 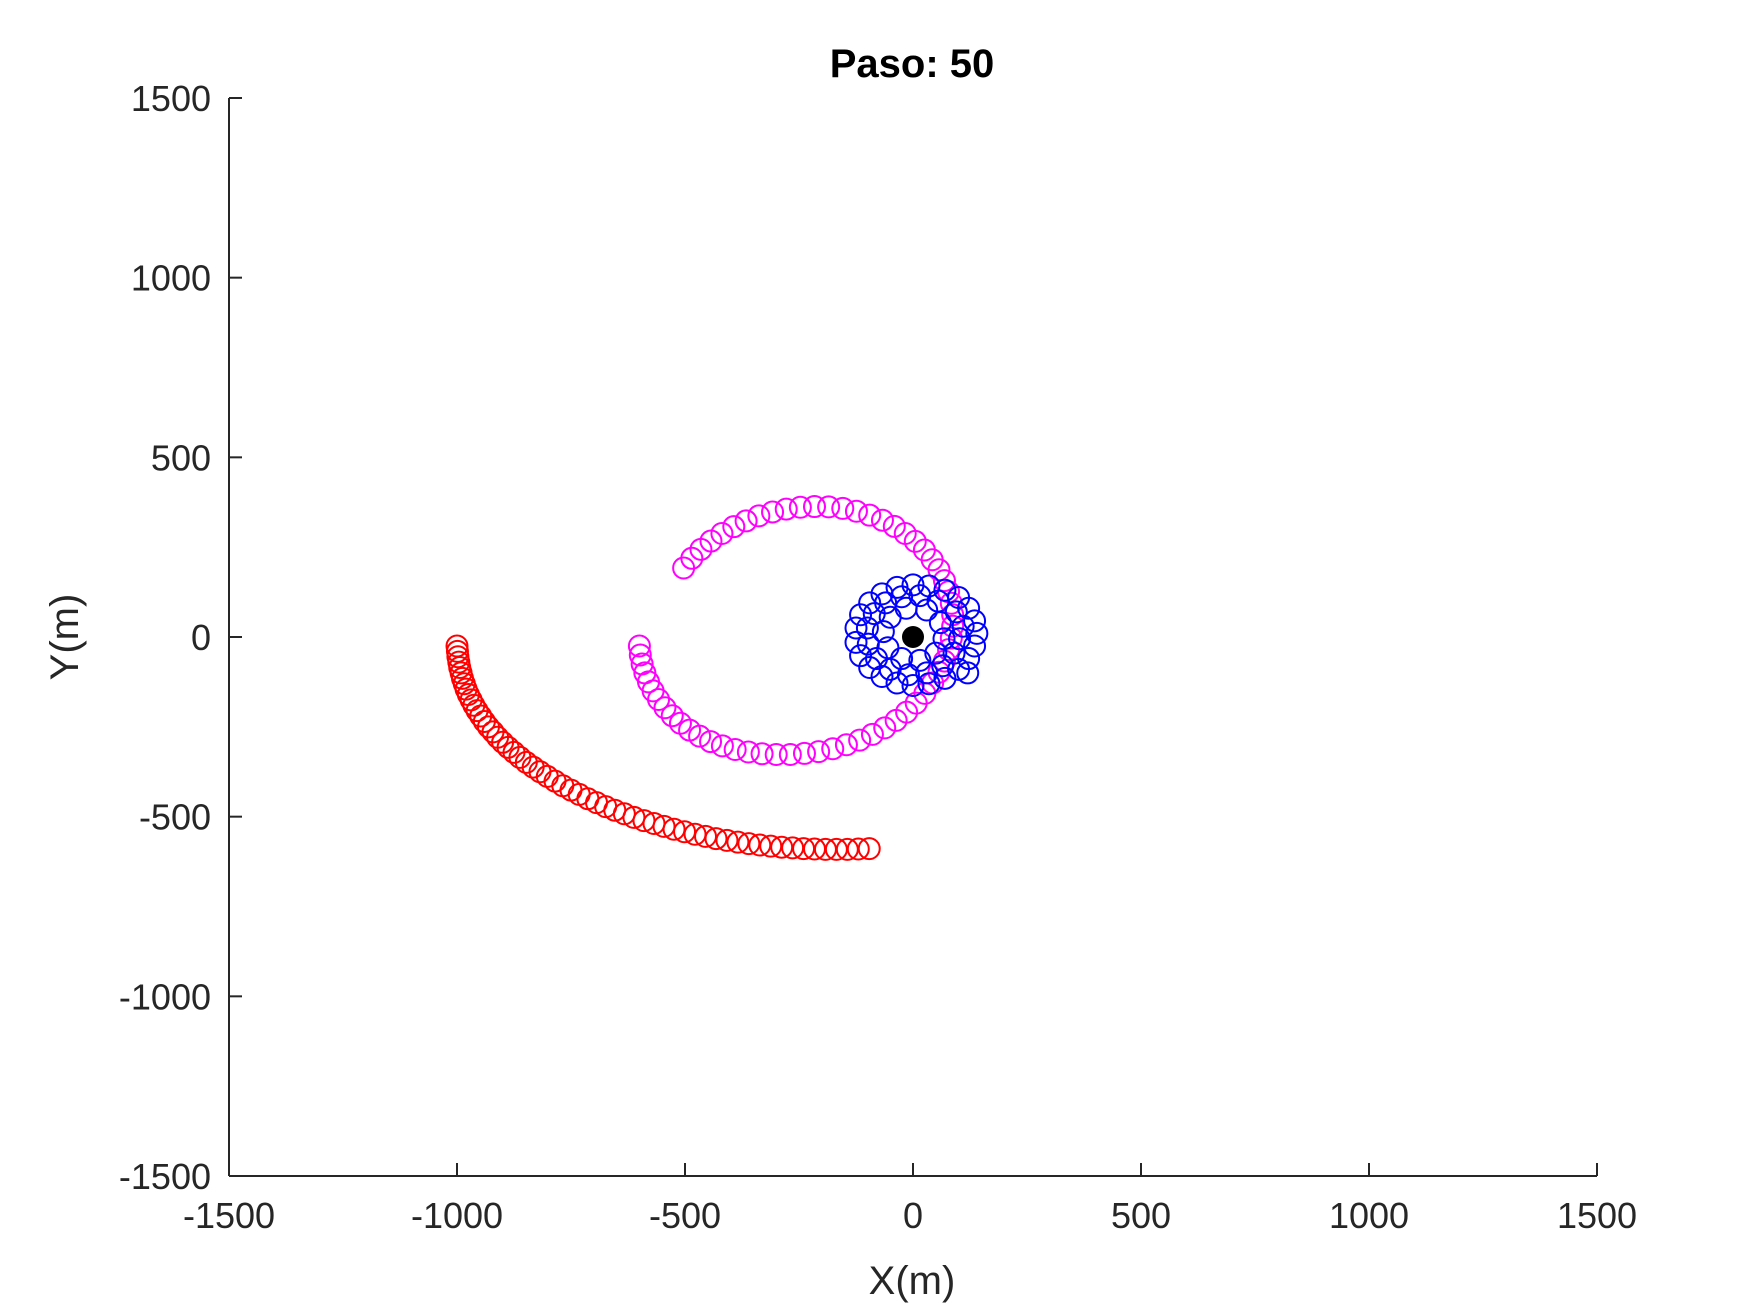 What do you see at coordinates (180, 637) in the screenshot?
I see `y-ticks: -1500 -1000 -500 0 500 1000 1500` at bounding box center [180, 637].